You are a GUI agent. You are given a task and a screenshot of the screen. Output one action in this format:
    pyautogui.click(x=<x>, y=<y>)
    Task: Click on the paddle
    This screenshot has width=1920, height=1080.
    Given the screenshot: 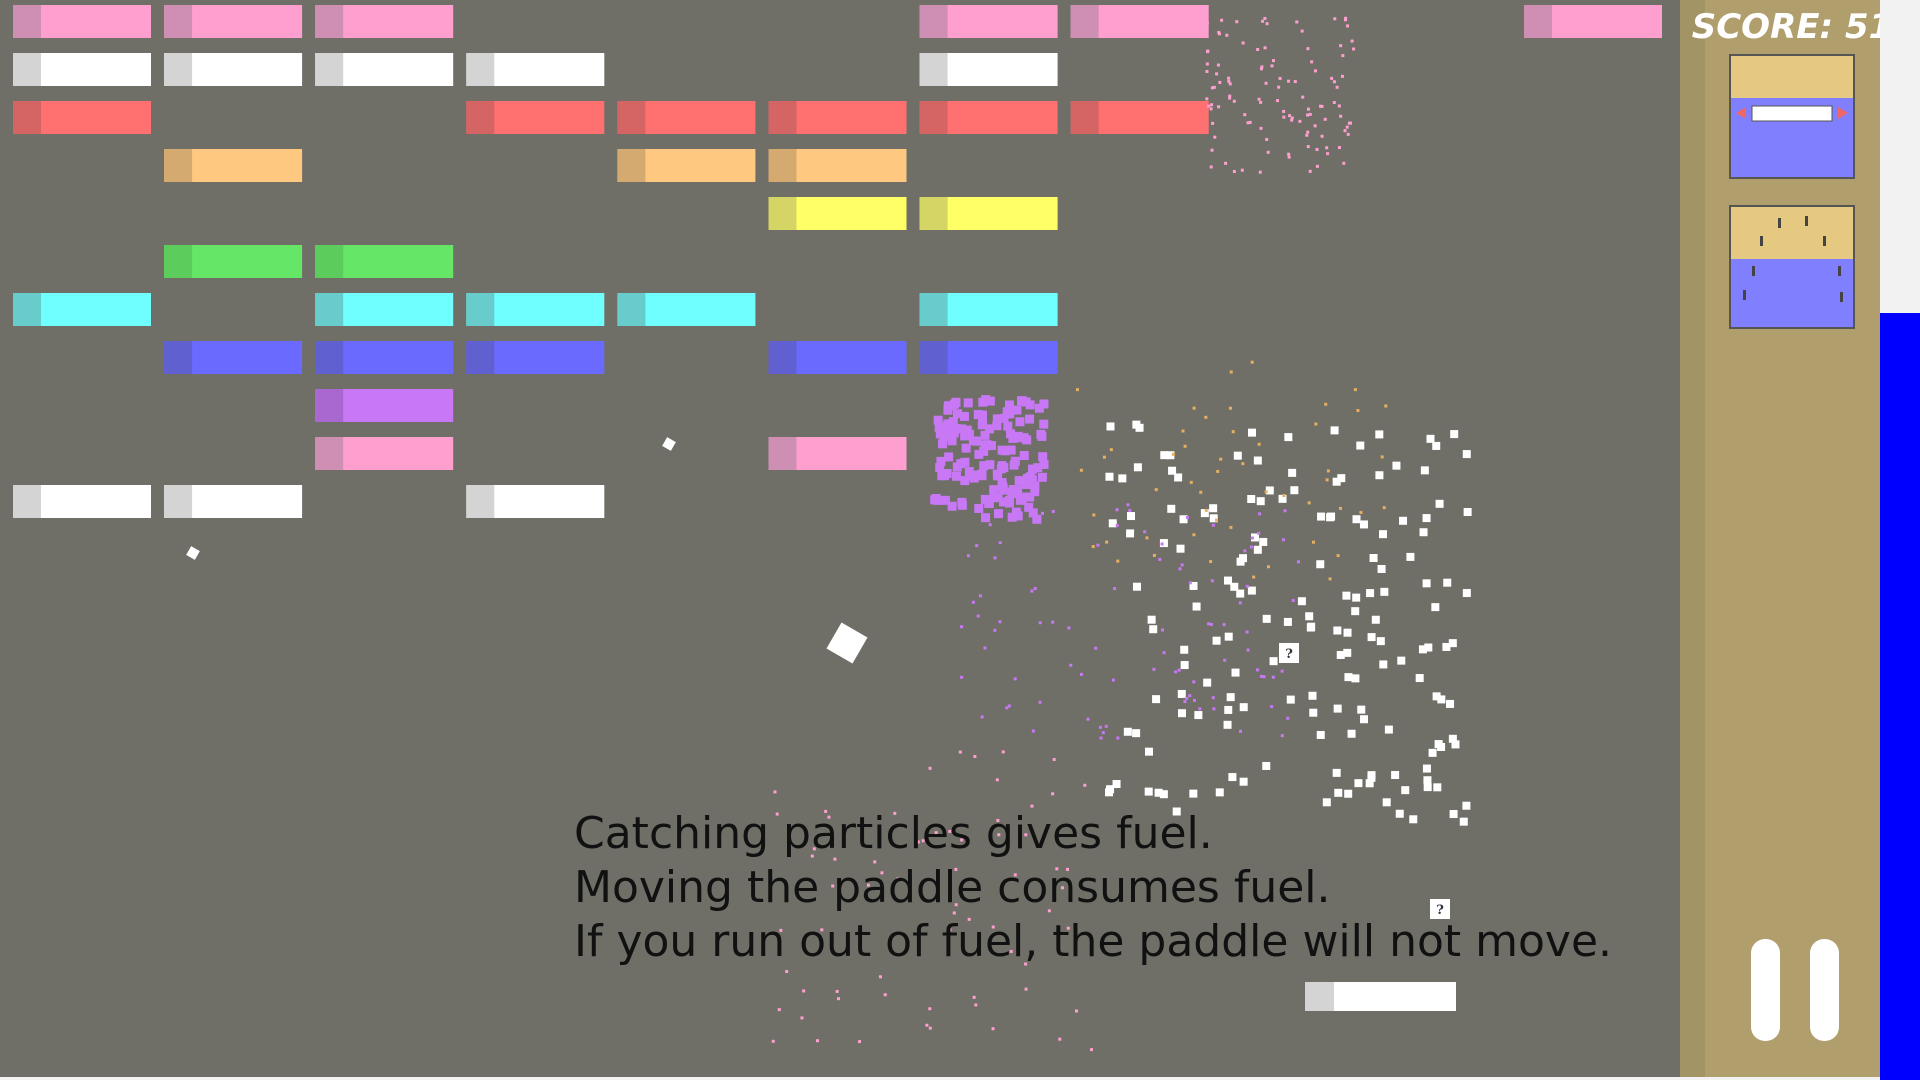 What is the action you would take?
    pyautogui.click(x=1380, y=996)
    